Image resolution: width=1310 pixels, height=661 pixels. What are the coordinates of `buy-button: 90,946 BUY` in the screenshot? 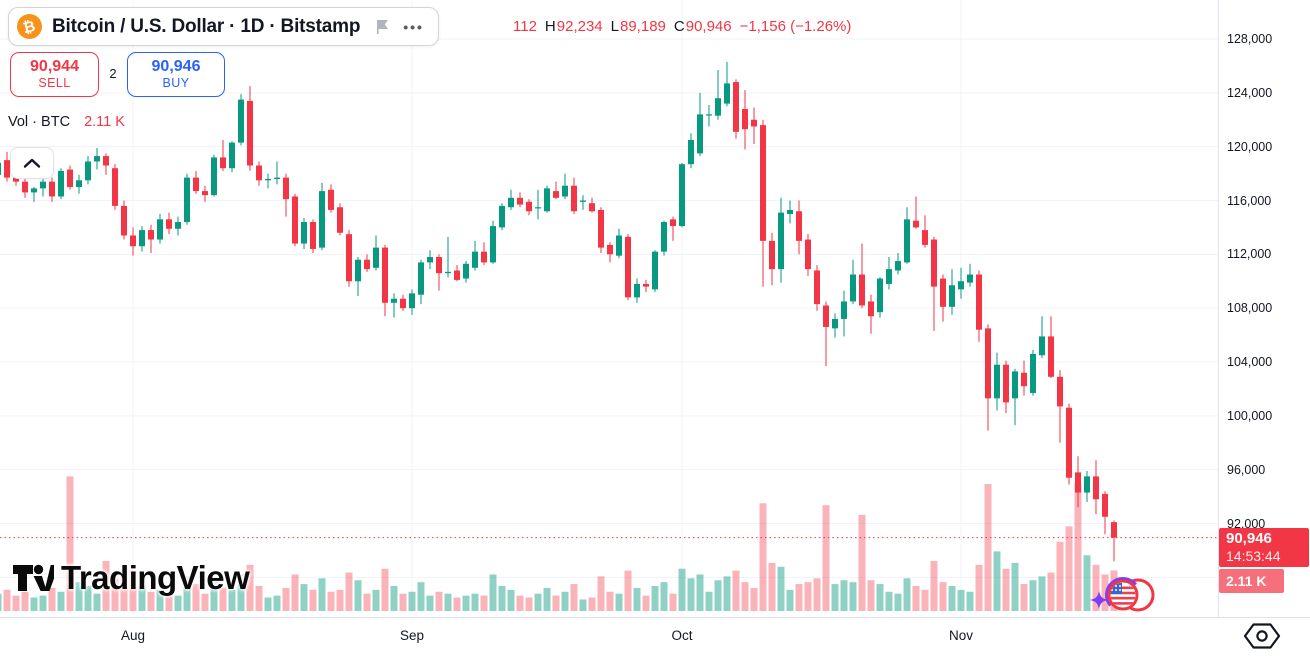 It's located at (176, 74).